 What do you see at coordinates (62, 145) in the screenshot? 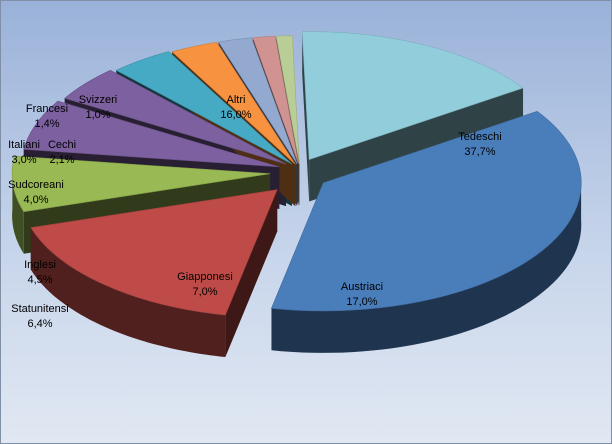
I see `slice-name: Cechi` at bounding box center [62, 145].